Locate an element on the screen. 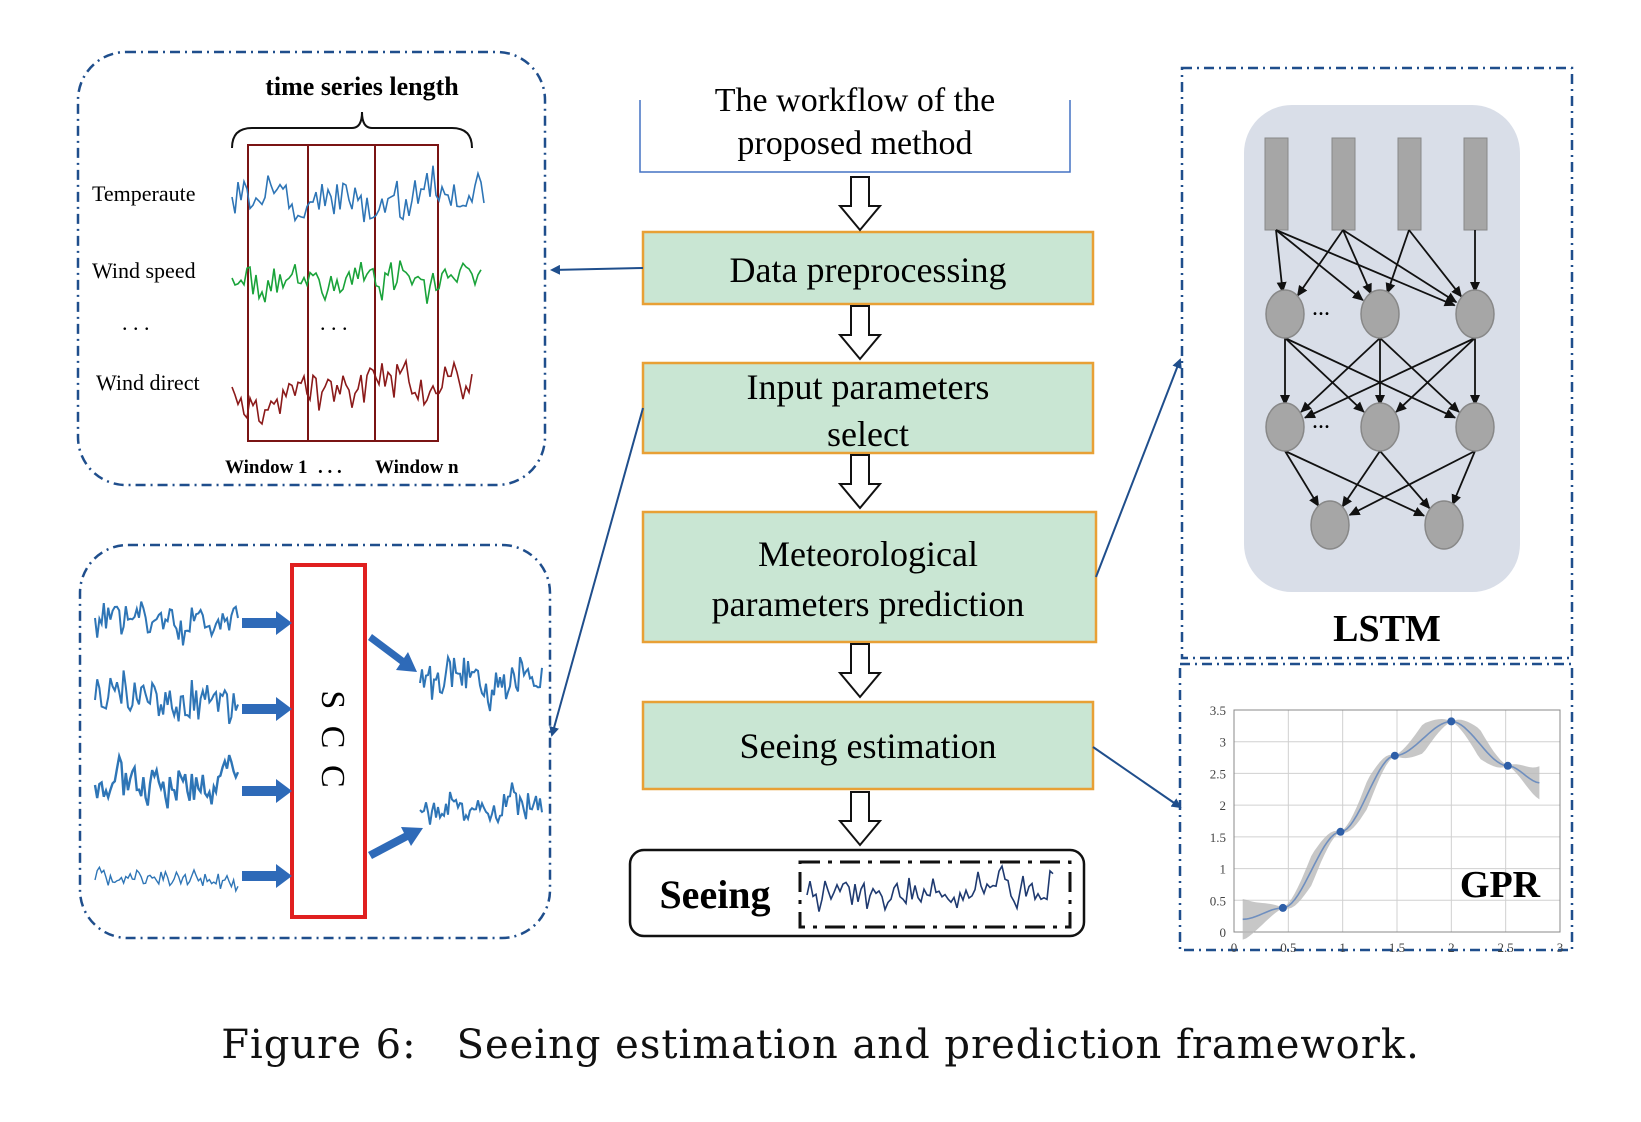  window-1-label: Window 1 is located at coordinates (266, 467).